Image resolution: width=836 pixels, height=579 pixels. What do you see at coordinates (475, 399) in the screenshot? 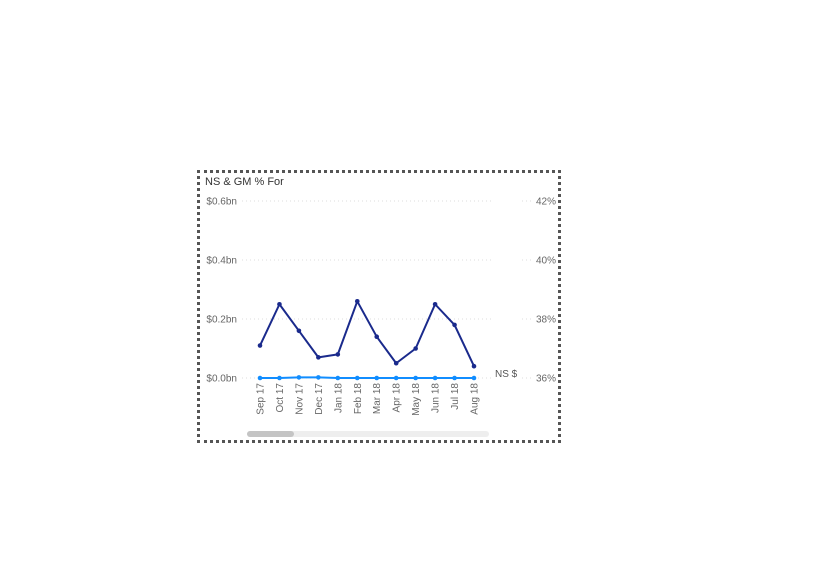
I see `x-tick-label: Aug 18` at bounding box center [475, 399].